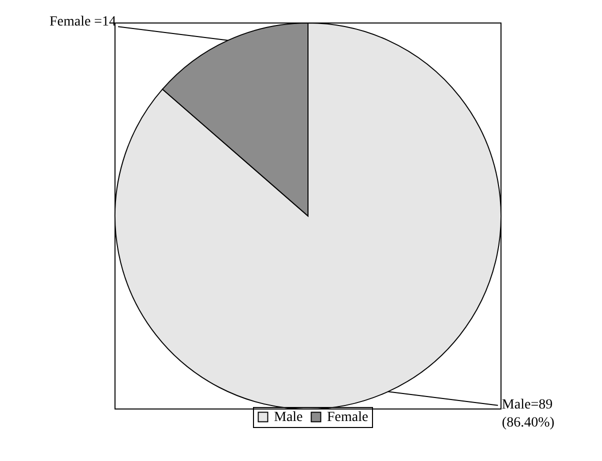 Image resolution: width=602 pixels, height=461 pixels. Describe the element at coordinates (528, 413) in the screenshot. I see `data-label: Male=89 (86.40%)` at that location.